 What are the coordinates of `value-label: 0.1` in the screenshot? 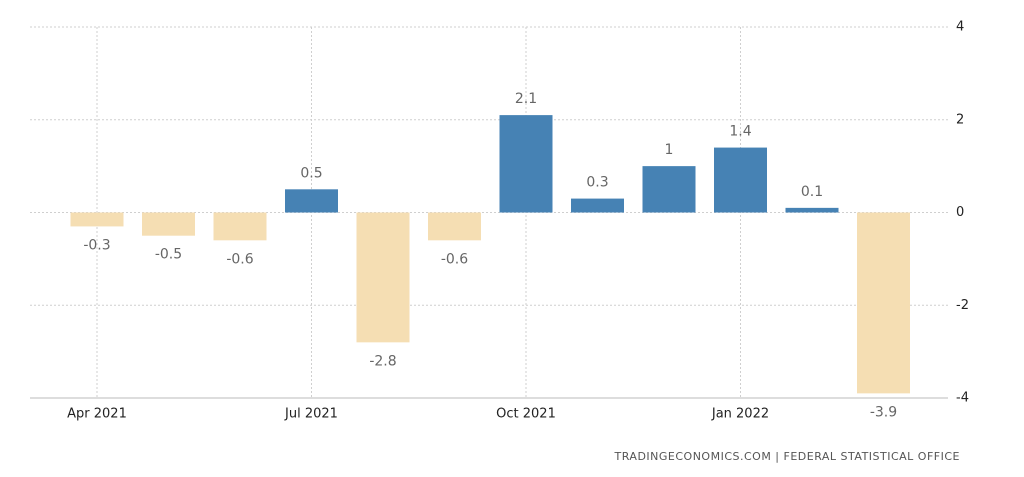 It's located at (812, 192).